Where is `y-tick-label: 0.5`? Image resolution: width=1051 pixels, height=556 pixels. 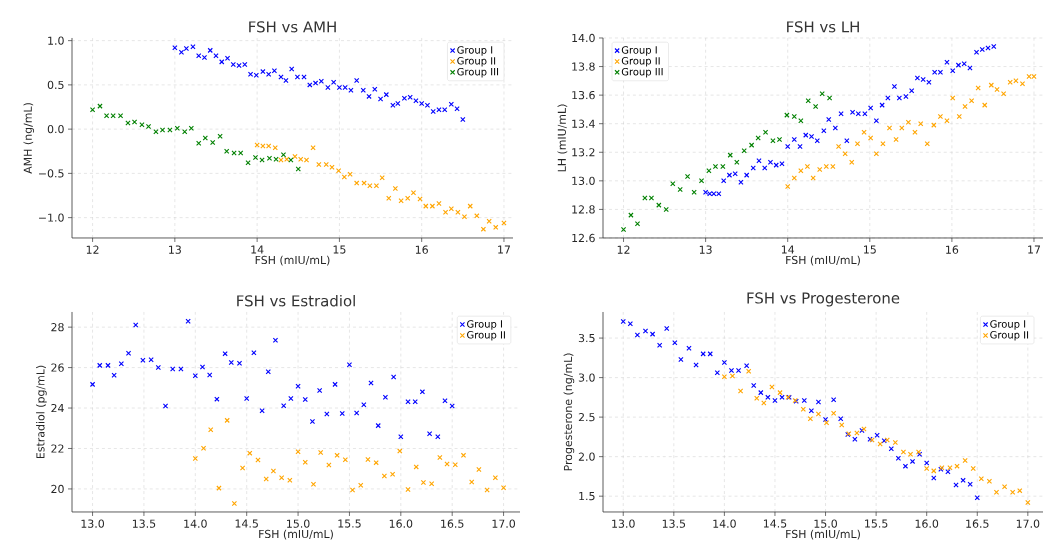
y-tick-label: 0.5 is located at coordinates (55, 85).